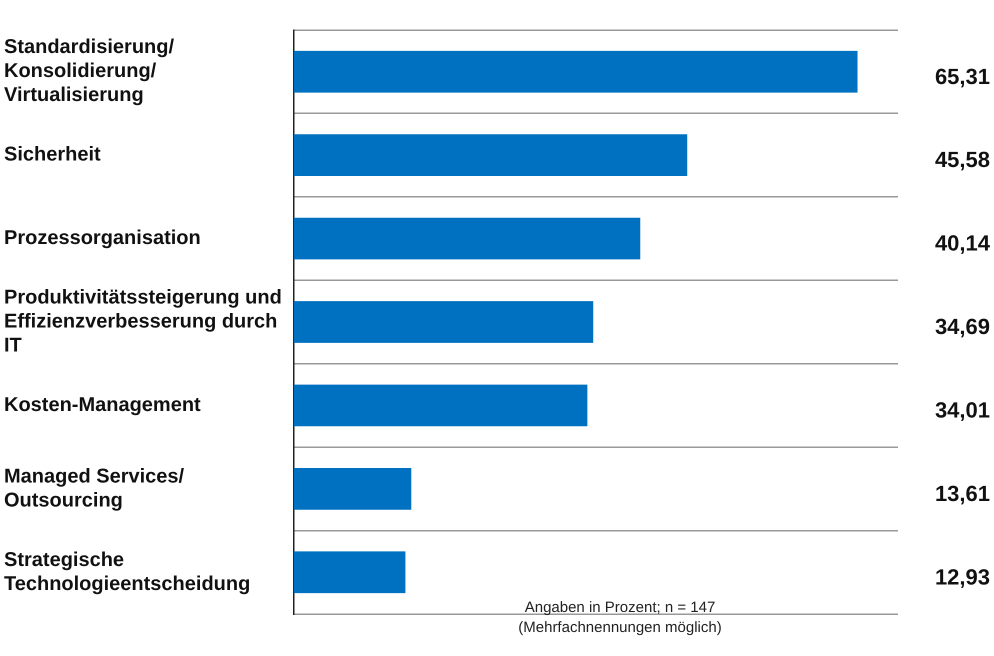 This screenshot has width=994, height=656. What do you see at coordinates (962, 577) in the screenshot?
I see `data-label: 12,93` at bounding box center [962, 577].